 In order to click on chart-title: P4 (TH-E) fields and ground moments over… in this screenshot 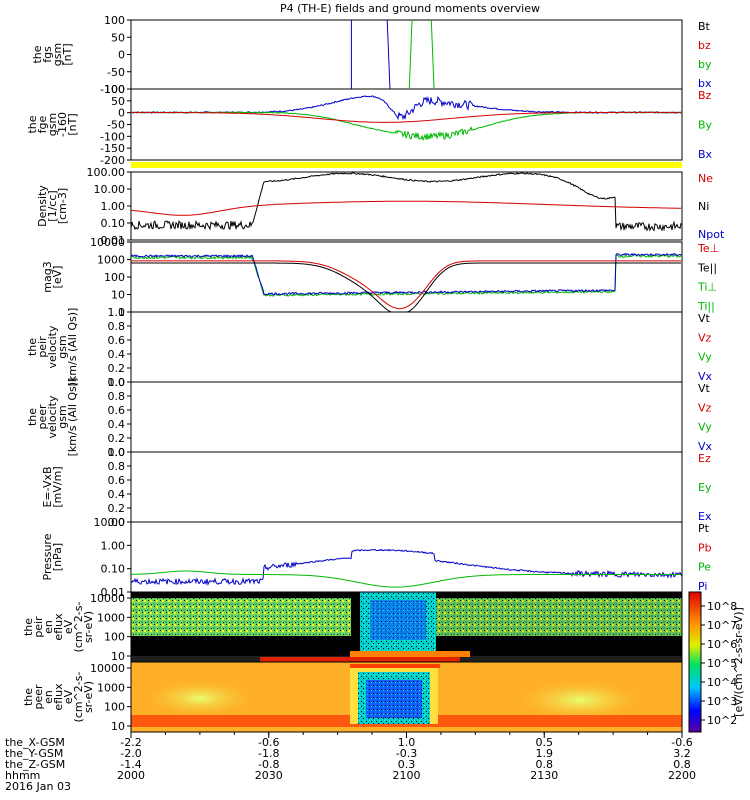, I will do `click(410, 8)`.